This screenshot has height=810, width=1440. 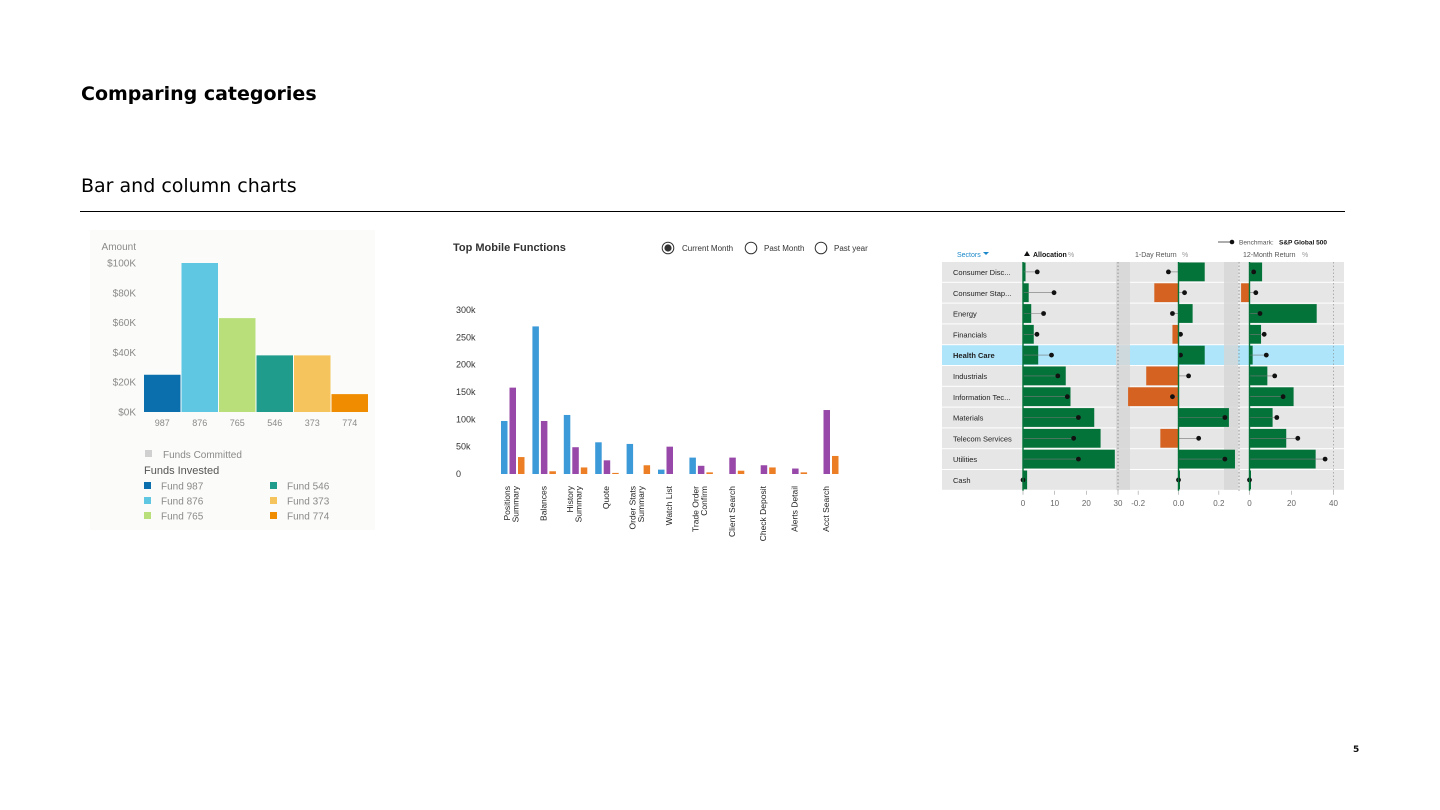 What do you see at coordinates (1356, 750) in the screenshot?
I see `page-number: 5` at bounding box center [1356, 750].